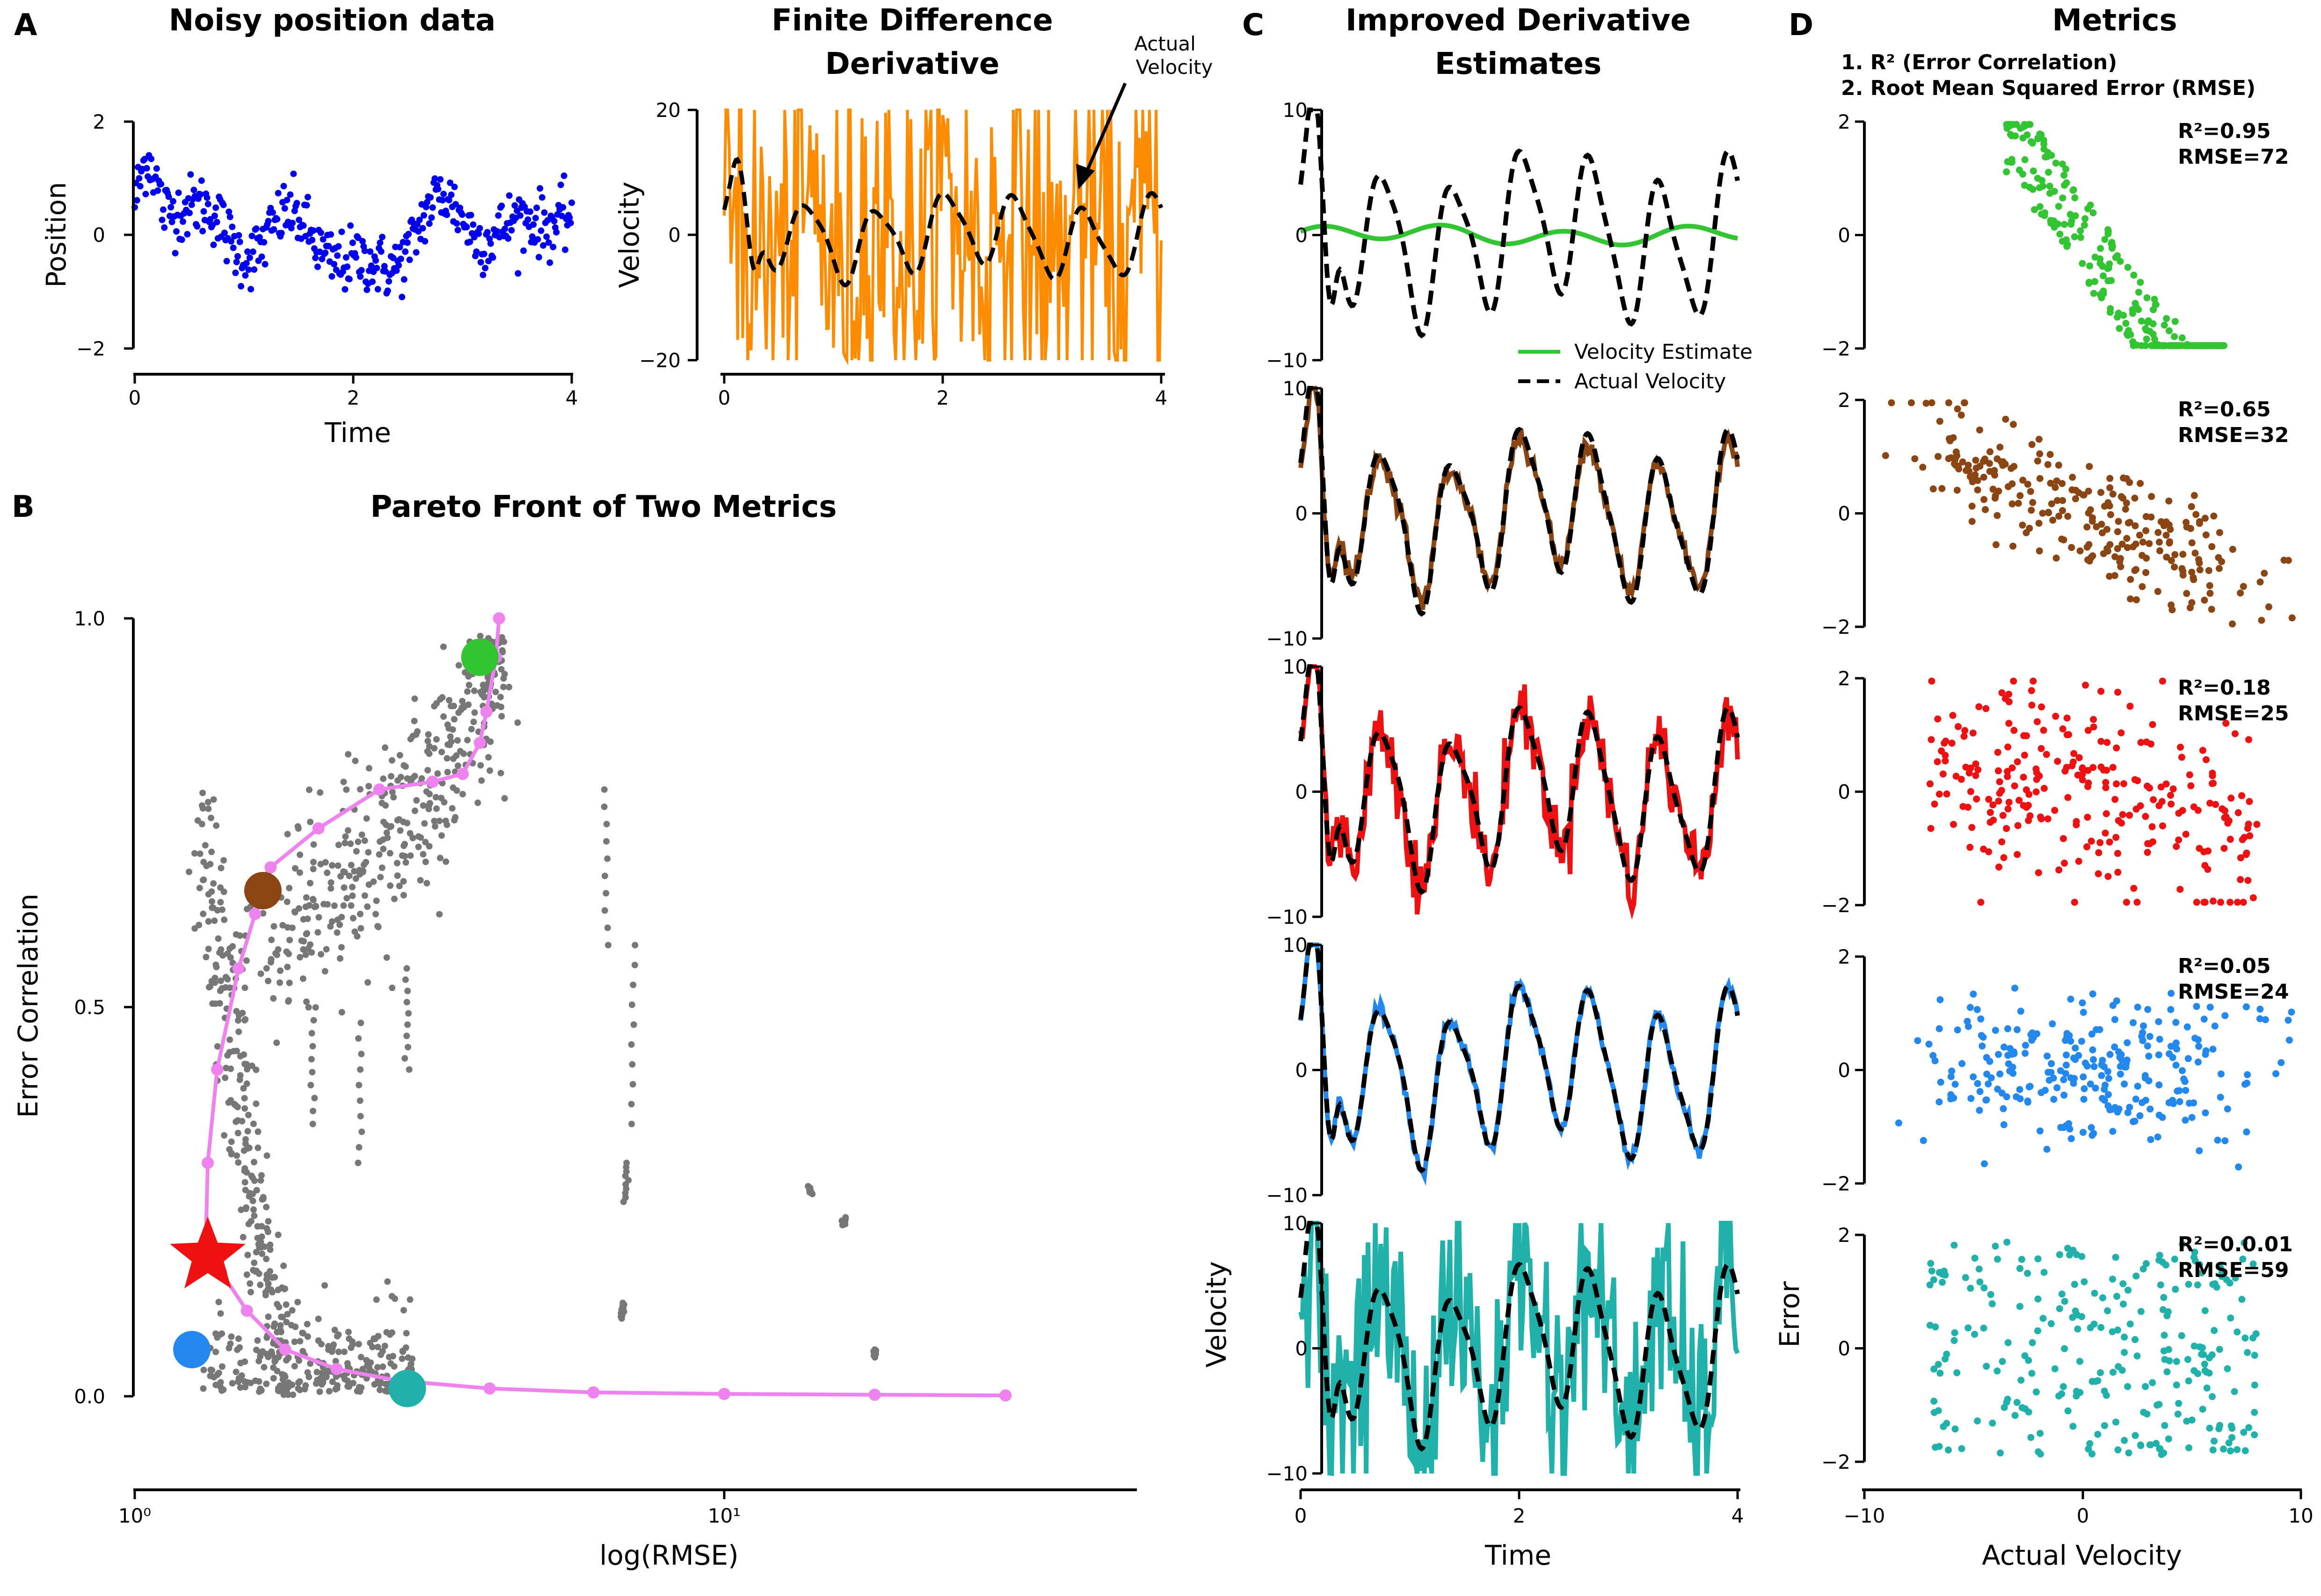 The height and width of the screenshot is (1596, 2321). What do you see at coordinates (271, 867) in the screenshot?
I see `pareto-point` at bounding box center [271, 867].